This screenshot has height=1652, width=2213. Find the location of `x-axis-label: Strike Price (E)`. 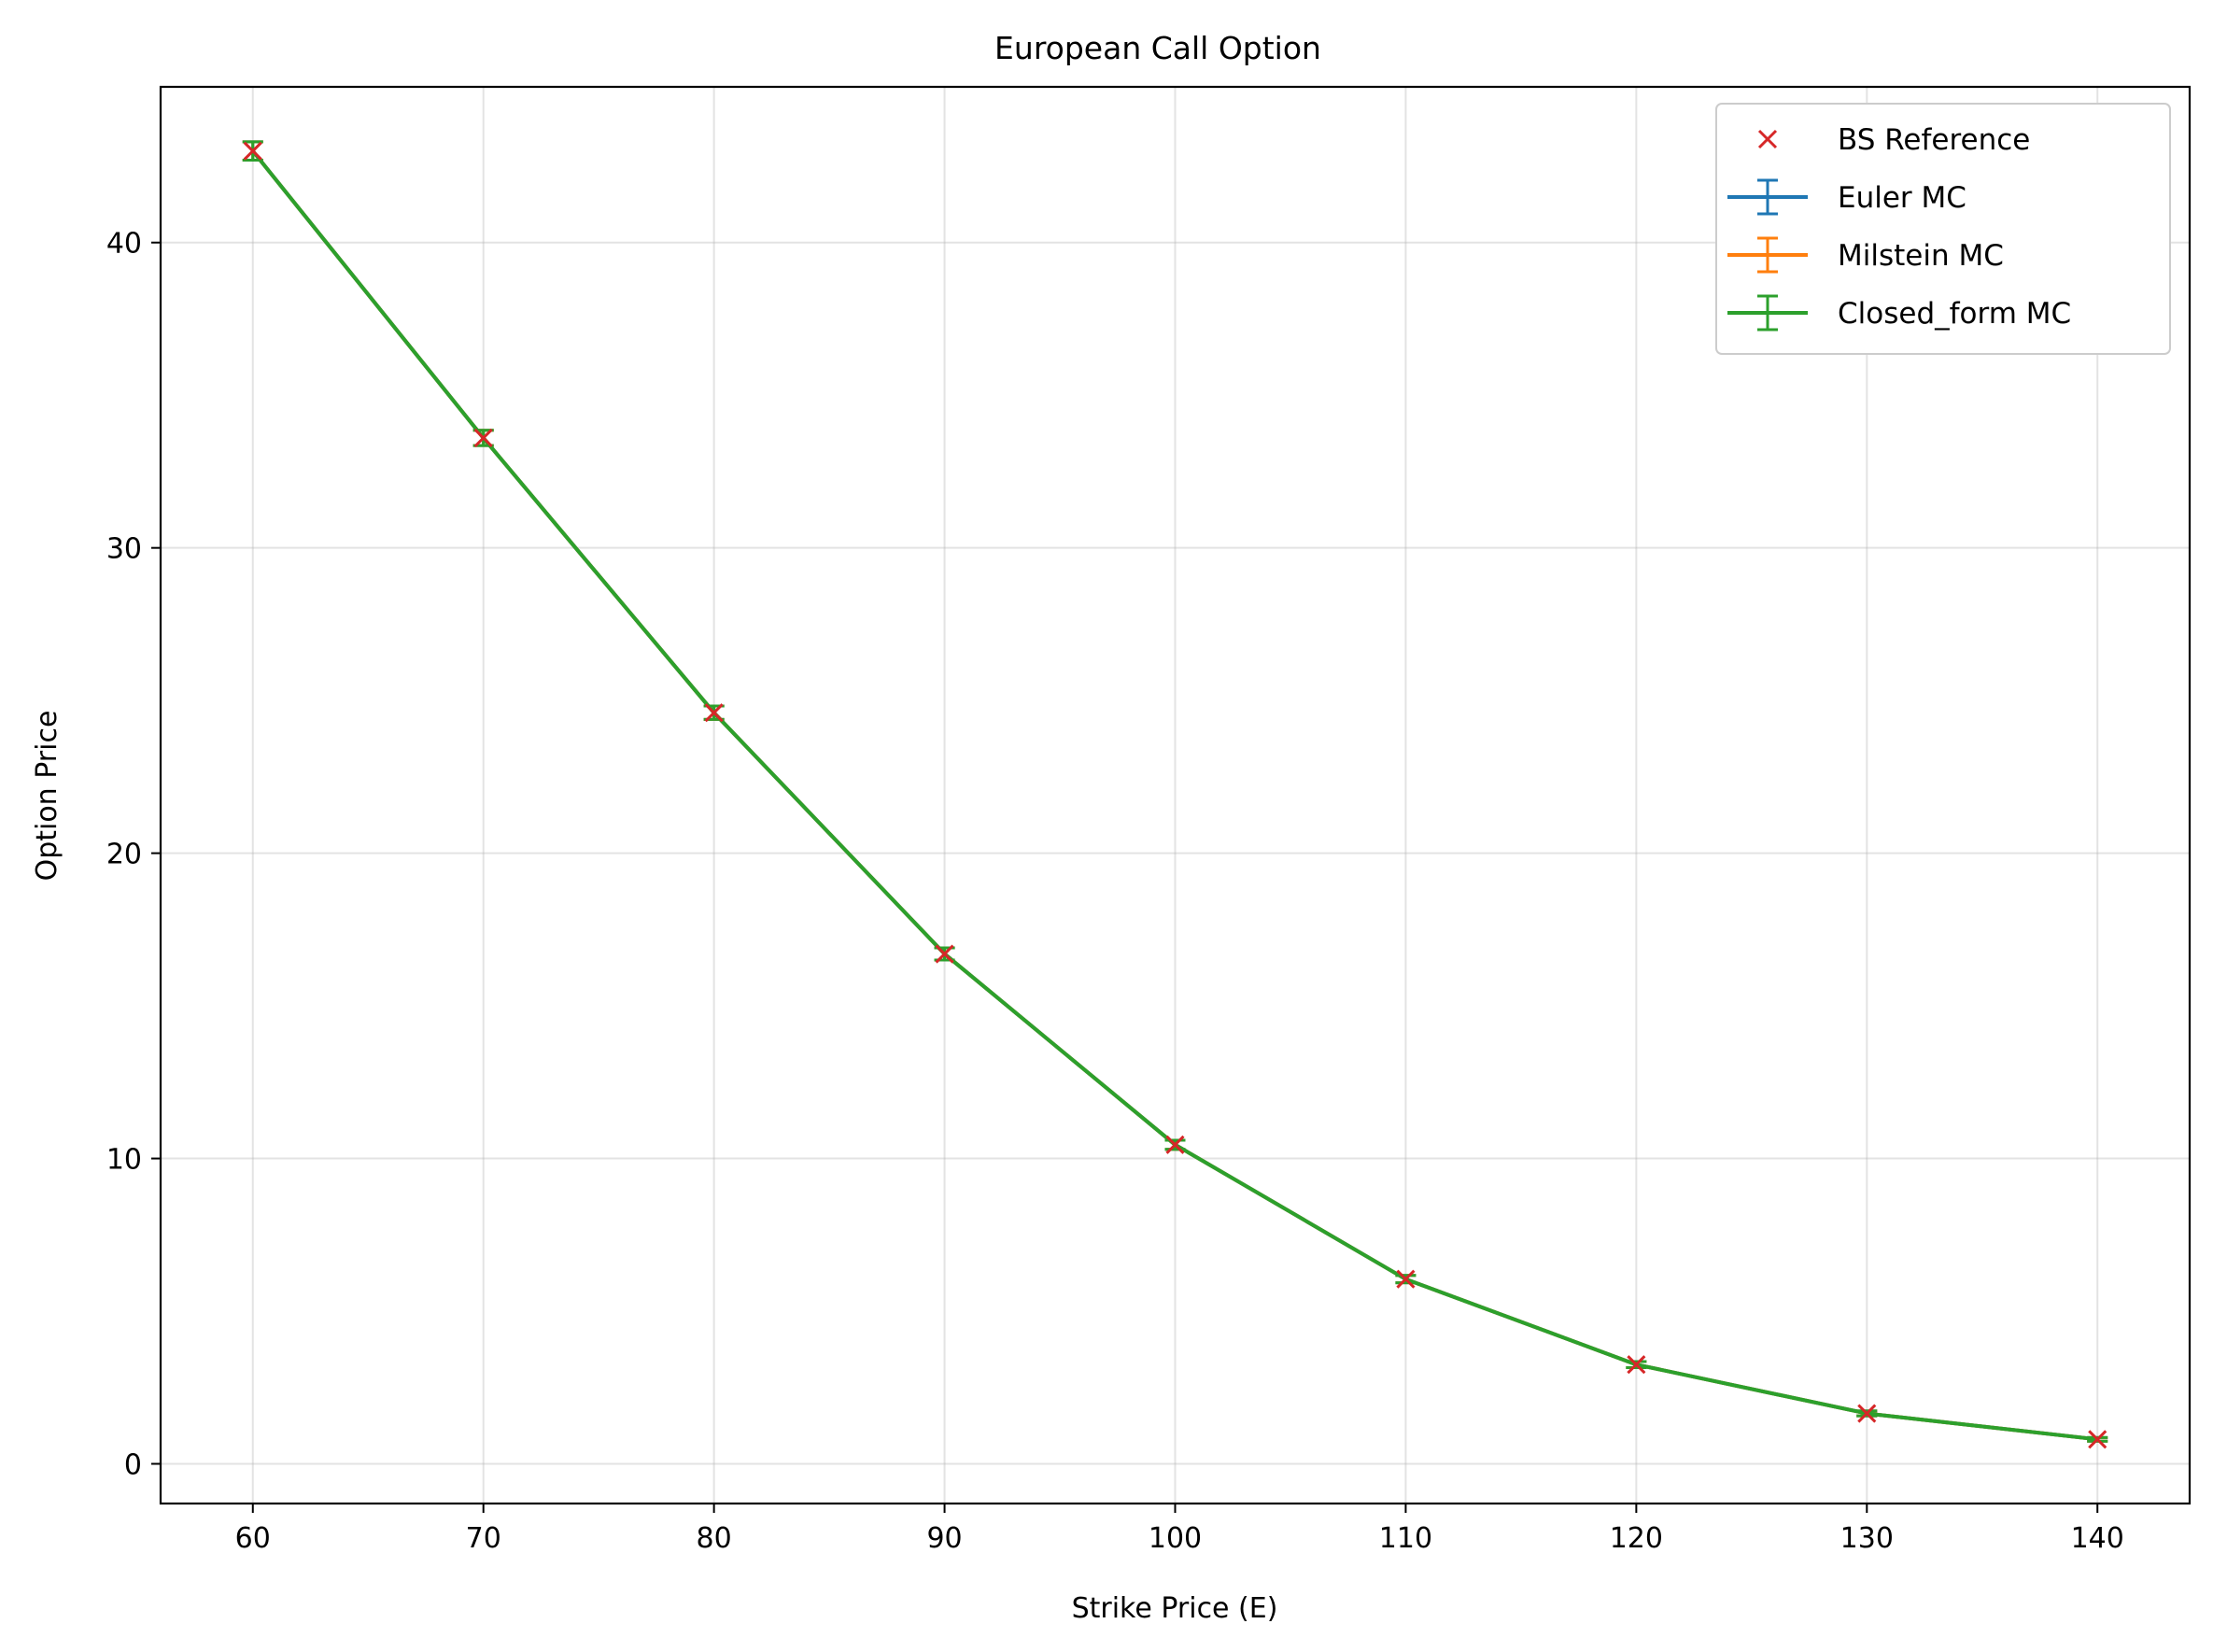

x-axis-label: Strike Price (E) is located at coordinates (1175, 1608).